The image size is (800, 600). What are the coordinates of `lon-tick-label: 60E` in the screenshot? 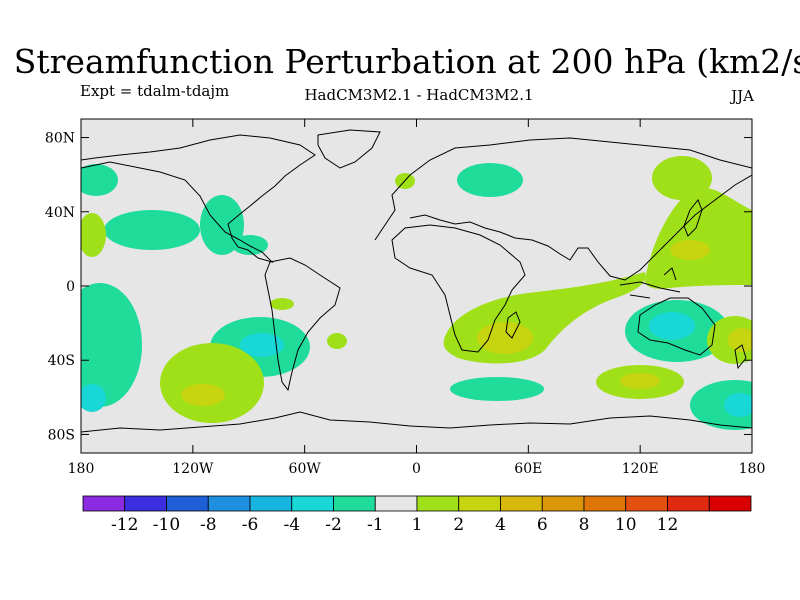 It's located at (528, 469).